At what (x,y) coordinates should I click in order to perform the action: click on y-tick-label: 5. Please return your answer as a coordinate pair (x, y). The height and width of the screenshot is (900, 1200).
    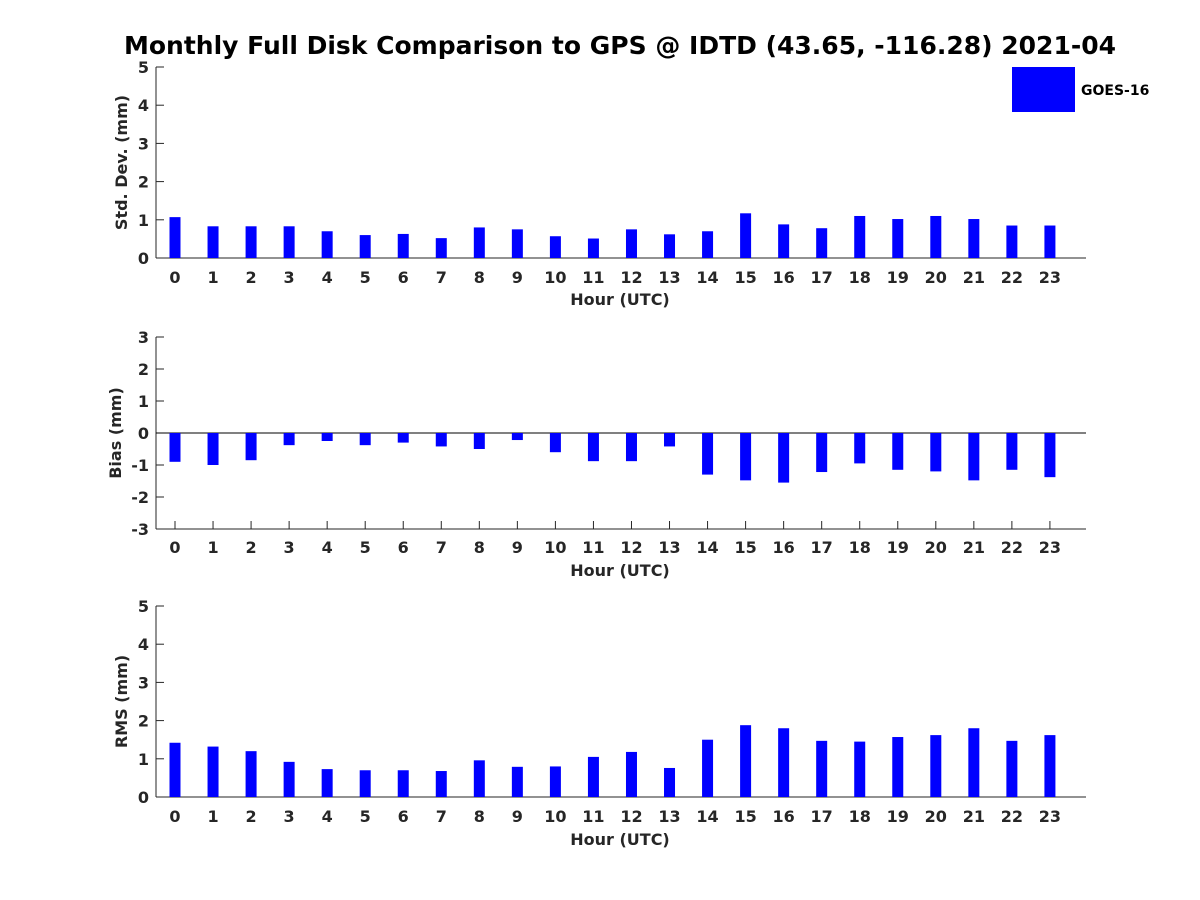
    Looking at the image, I should click on (143, 67).